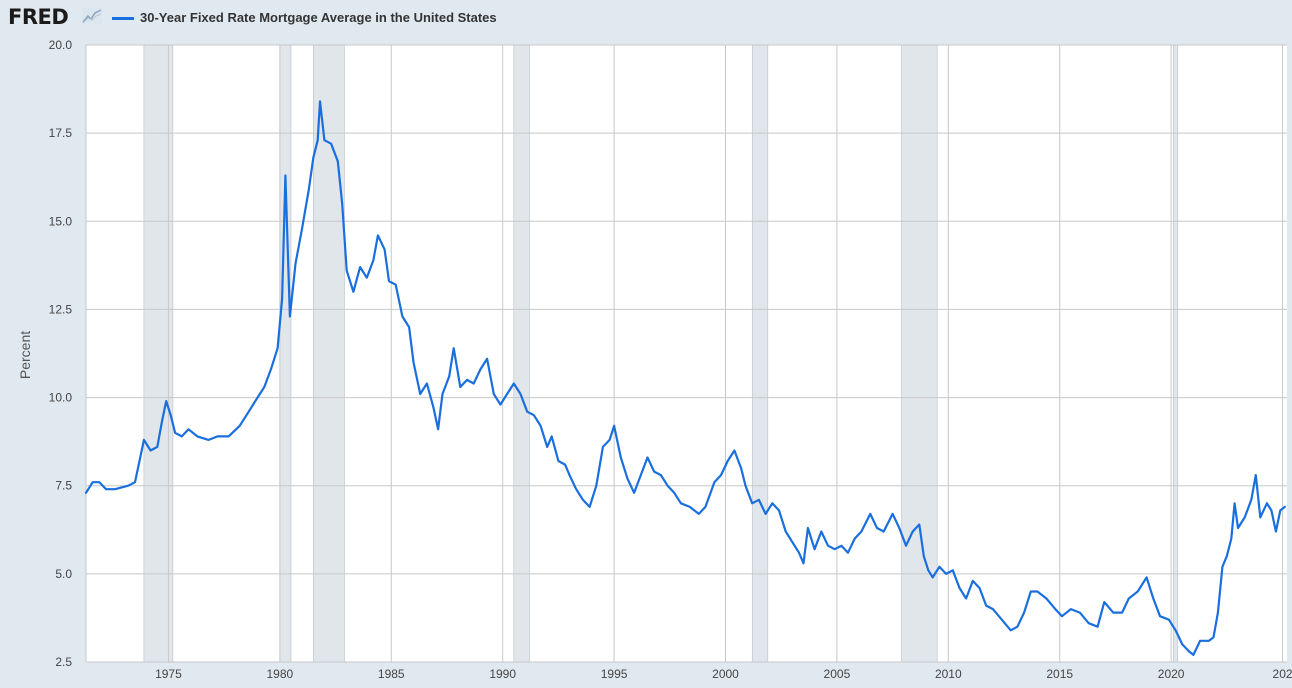  I want to click on y-tick-label: 20.0, so click(61, 45).